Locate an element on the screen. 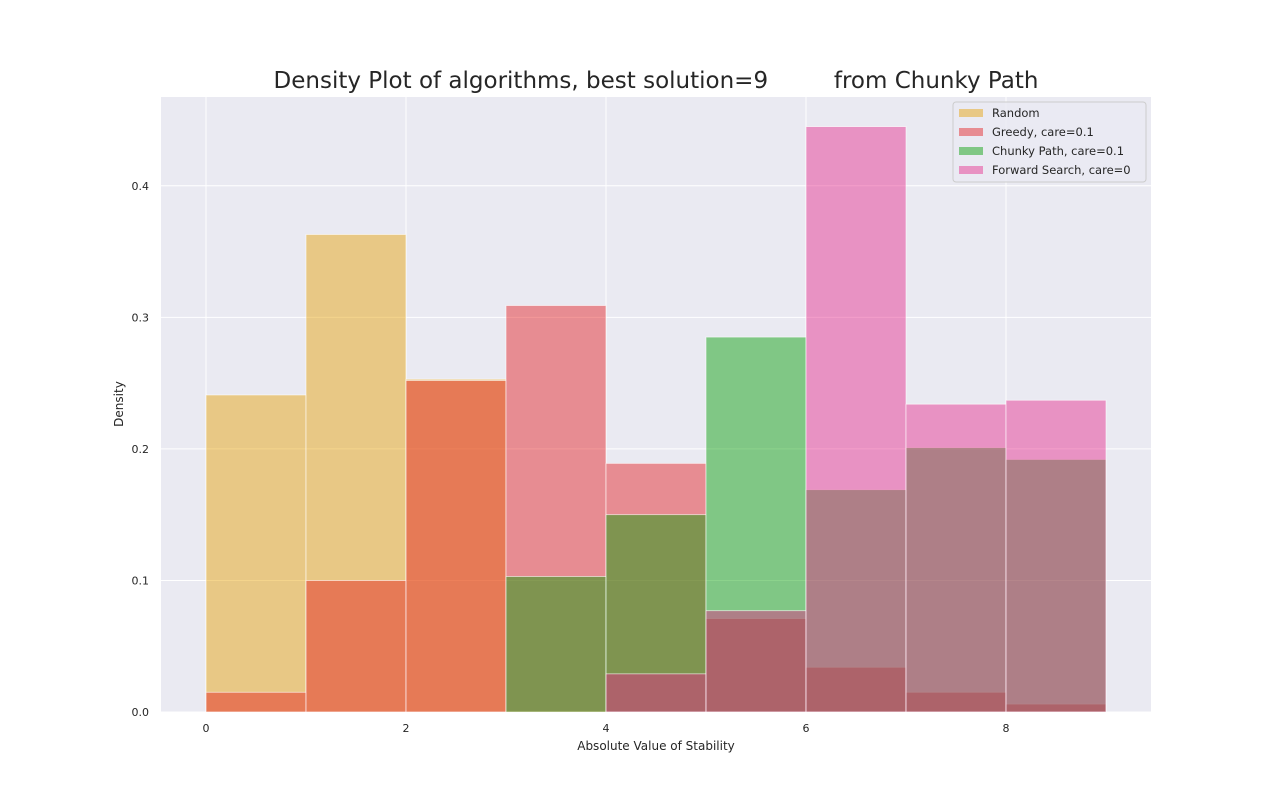 The width and height of the screenshot is (1280, 800). y-axis-label: Density is located at coordinates (119, 404).